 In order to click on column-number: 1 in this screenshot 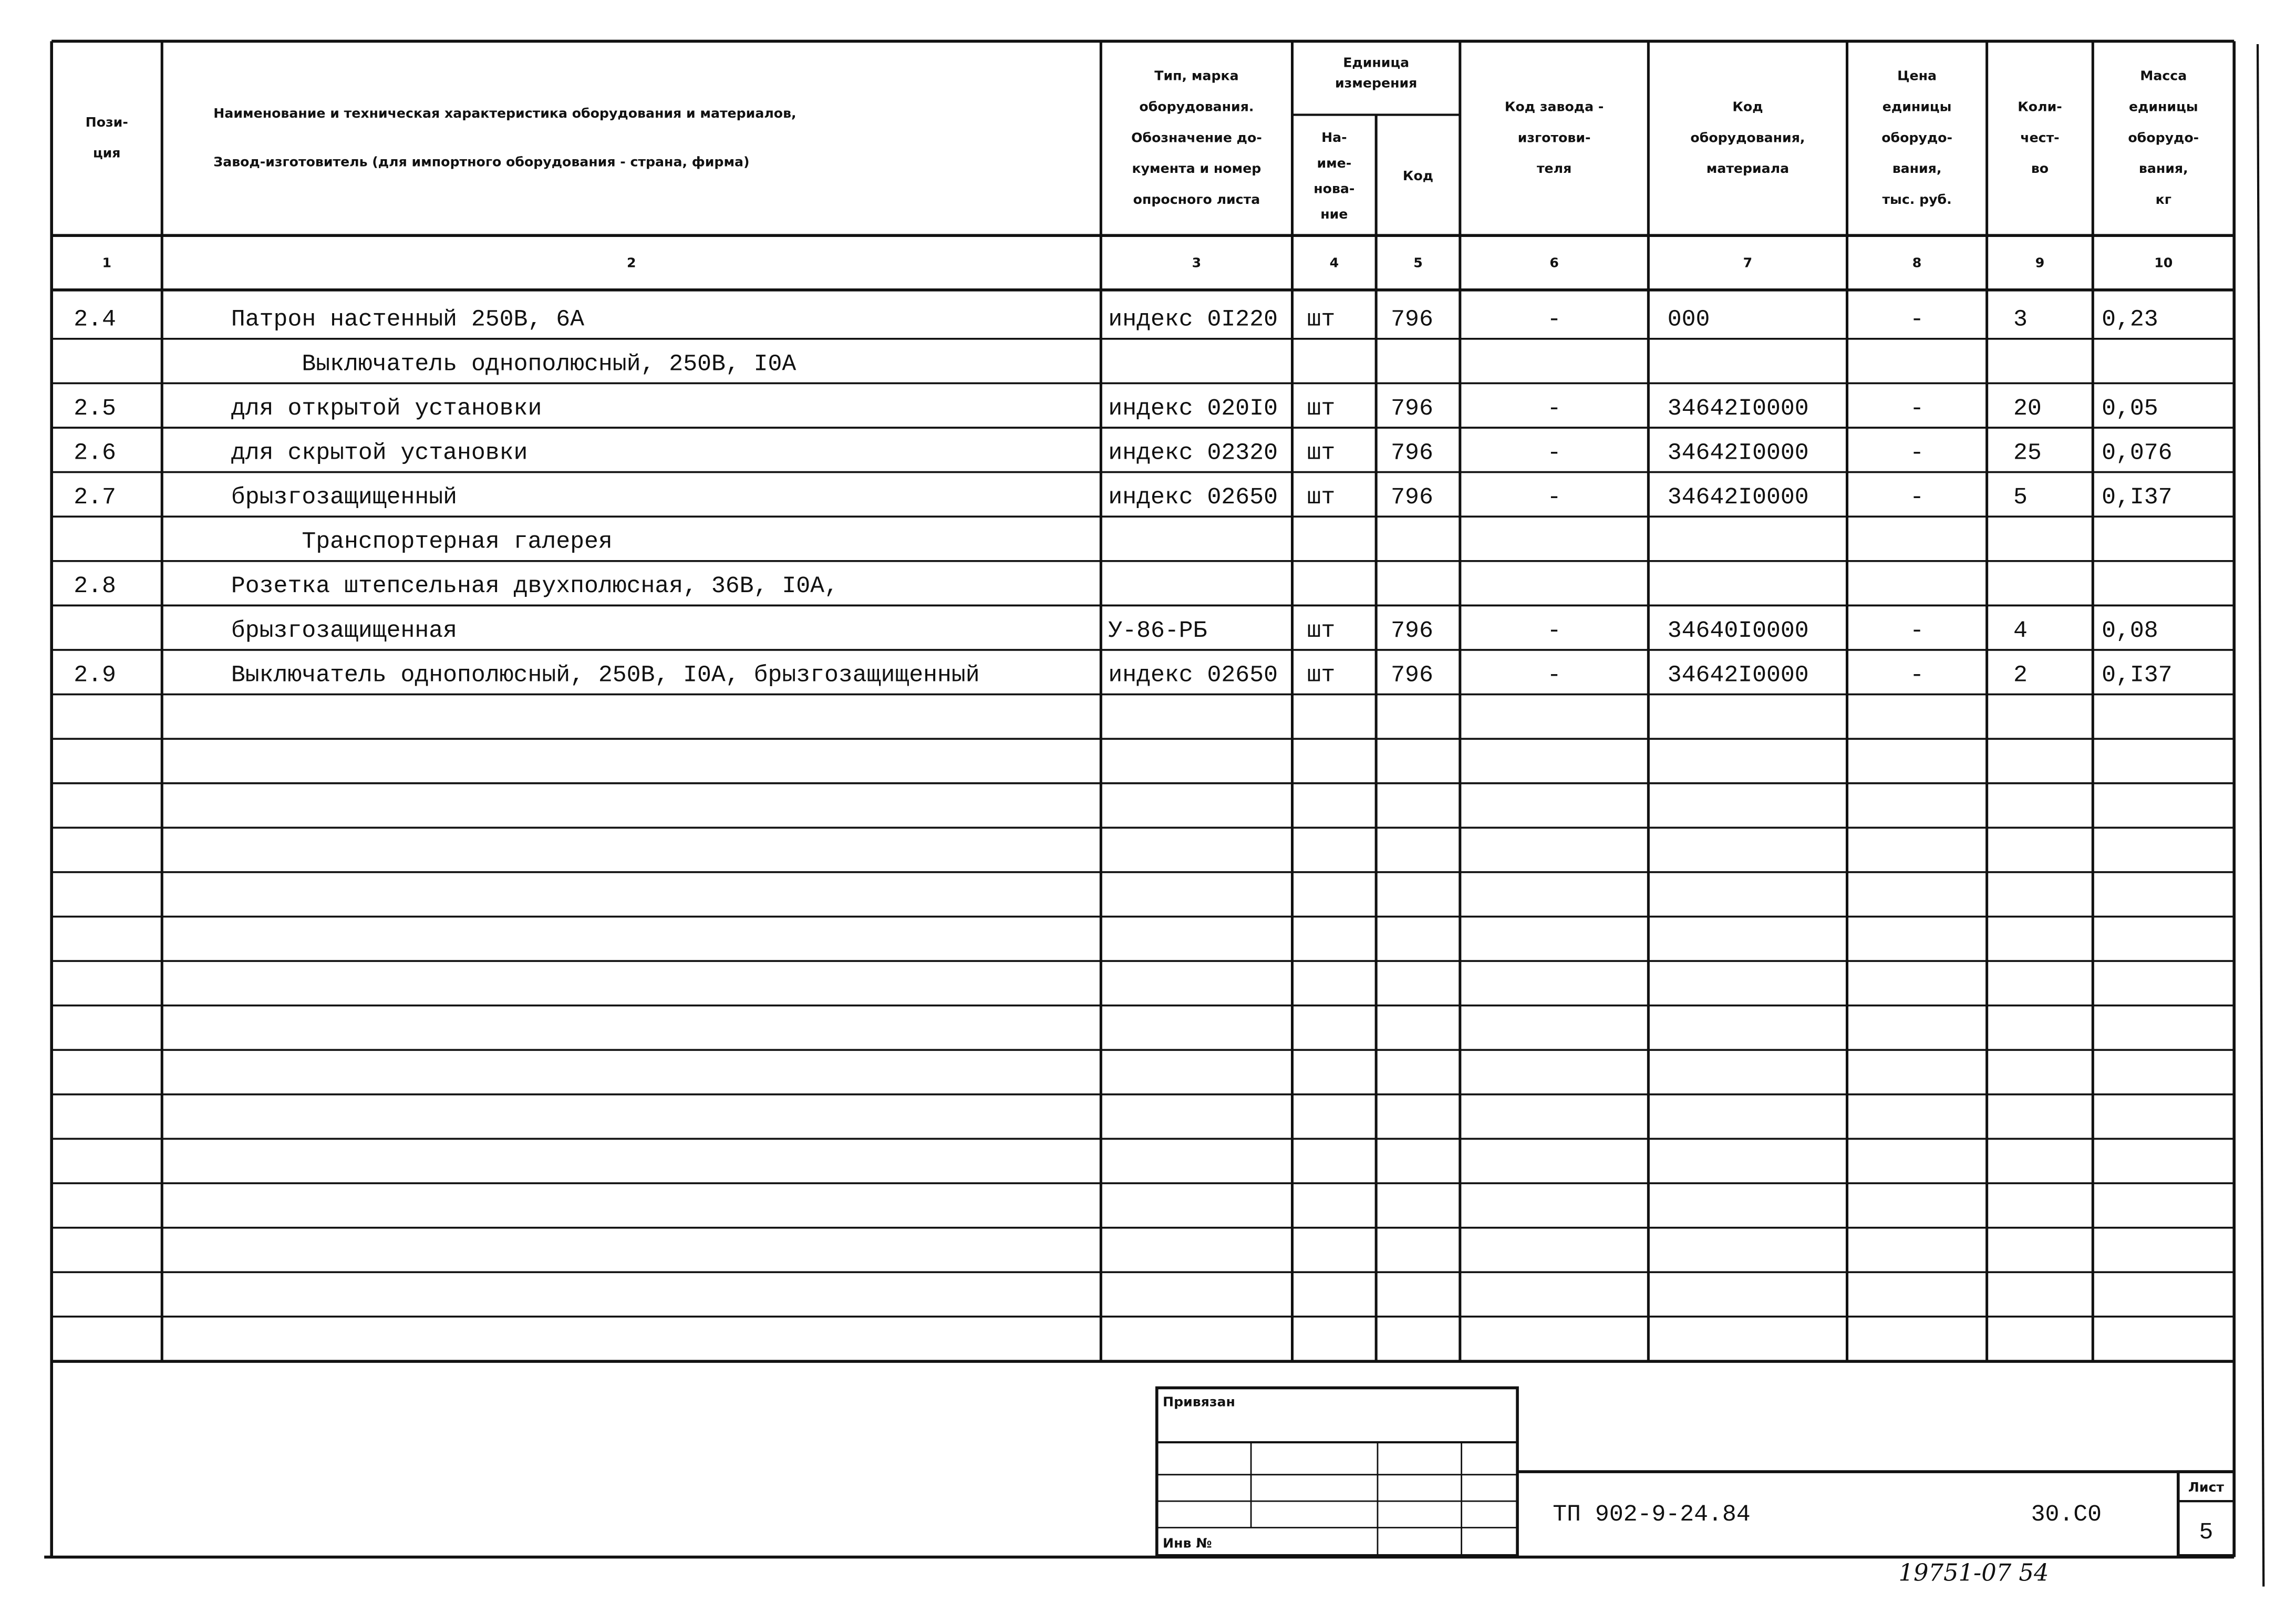, I will do `click(107, 262)`.